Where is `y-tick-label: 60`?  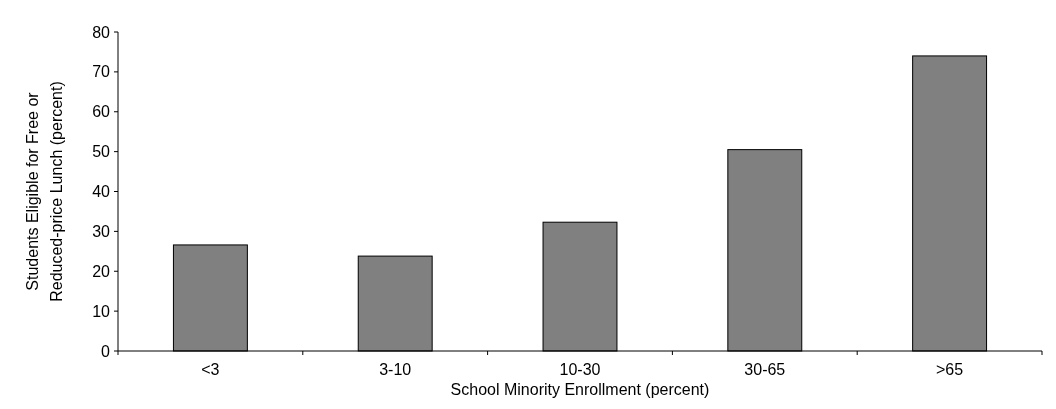 y-tick-label: 60 is located at coordinates (101, 112).